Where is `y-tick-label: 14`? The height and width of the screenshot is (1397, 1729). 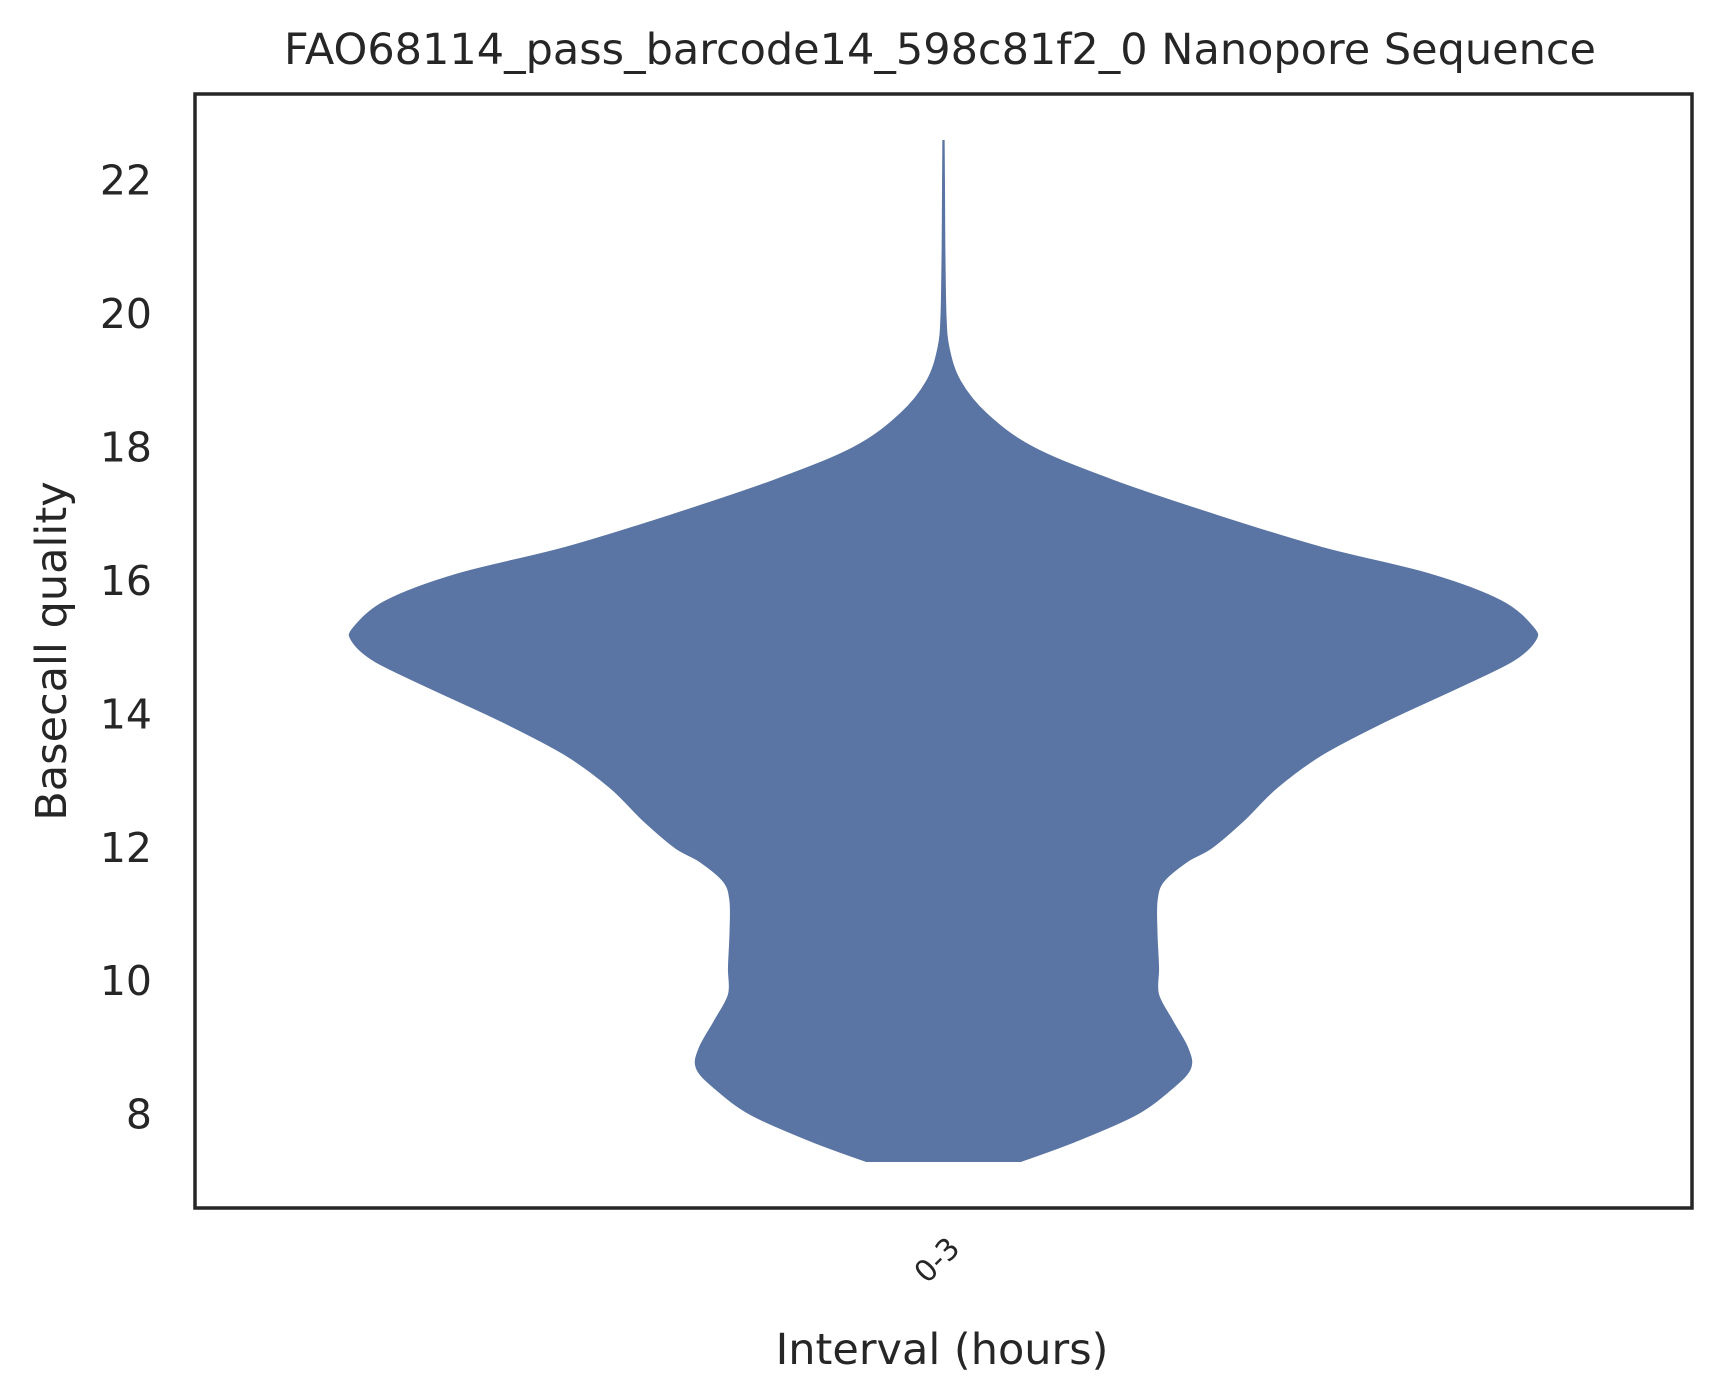
y-tick-label: 14 is located at coordinates (126, 714).